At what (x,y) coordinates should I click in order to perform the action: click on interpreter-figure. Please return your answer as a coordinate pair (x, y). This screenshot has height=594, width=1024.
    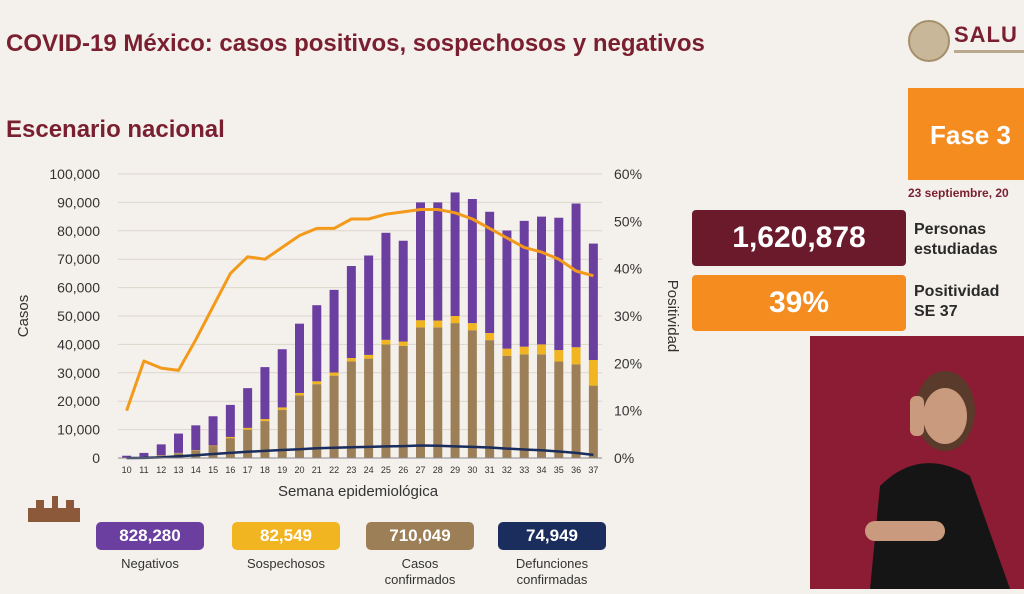
    Looking at the image, I should click on (917, 462).